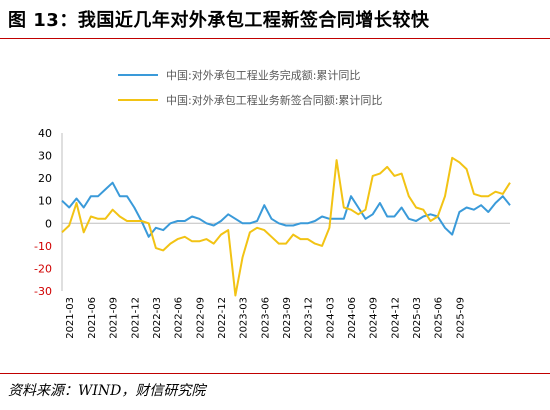  Describe the element at coordinates (274, 100) in the screenshot. I see `legend-label-2: 中国:对外承包工程业务新签合同额:累计同比` at that location.